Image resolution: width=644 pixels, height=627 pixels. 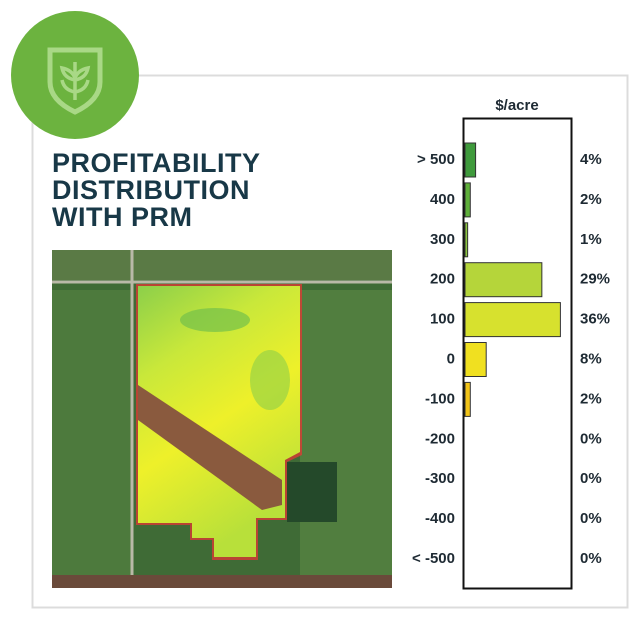 I want to click on category-label: -300, so click(x=440, y=478).